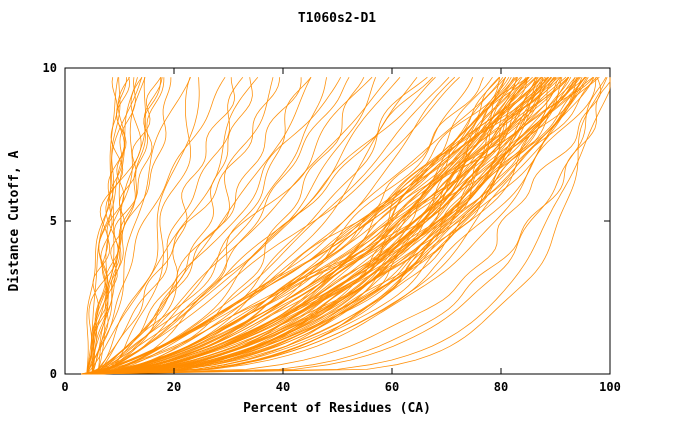  Describe the element at coordinates (283, 387) in the screenshot. I see `x-tick-label: 40` at that location.